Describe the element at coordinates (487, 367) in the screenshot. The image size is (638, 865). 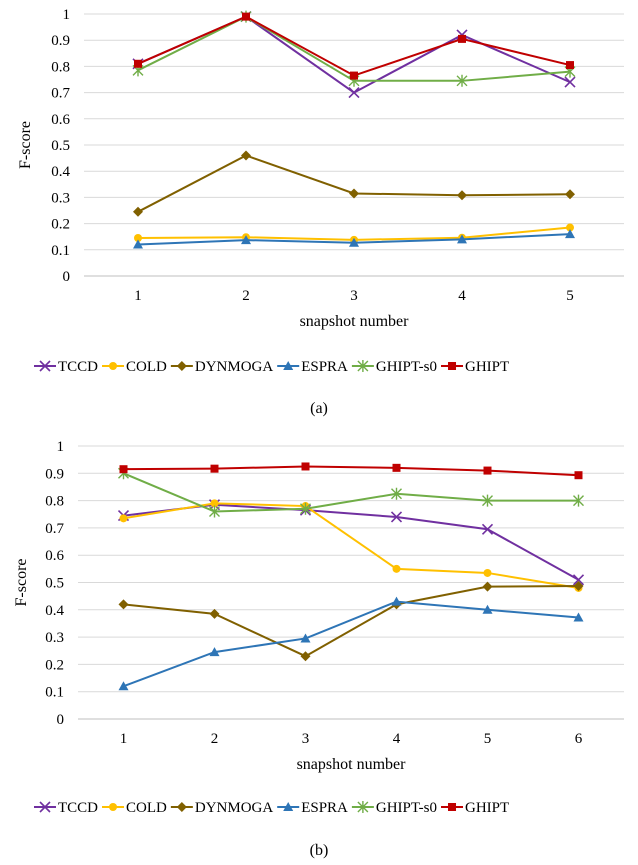
I see `legend-label-ghipt: GHIPT` at that location.